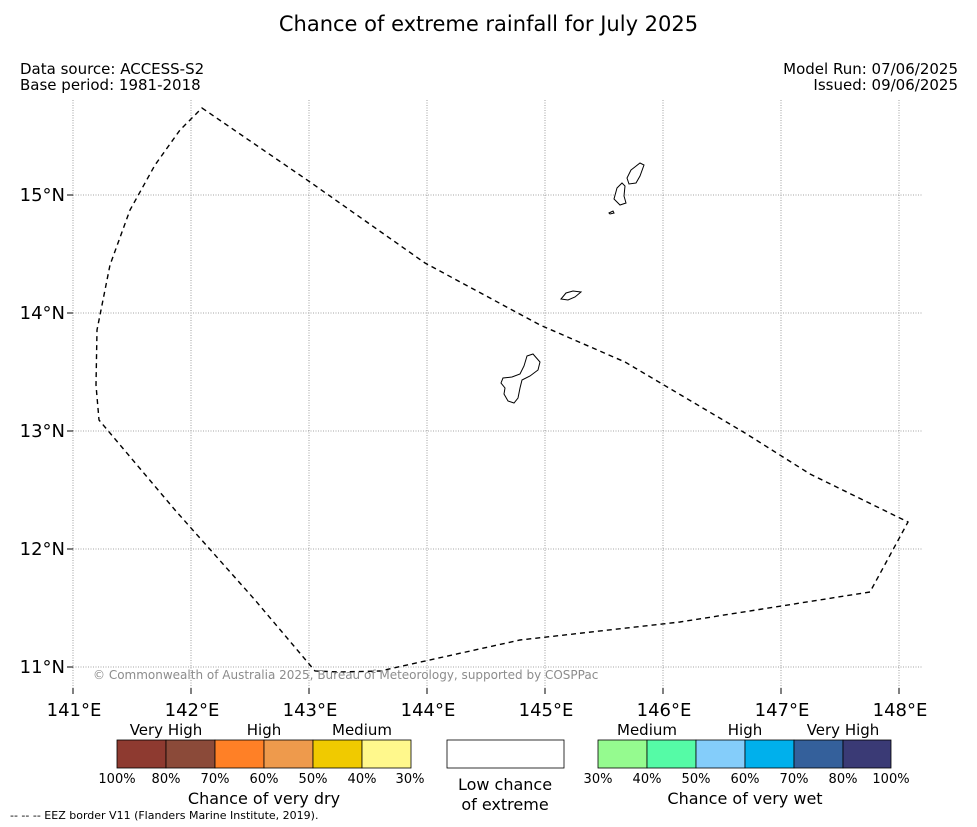 This screenshot has width=977, height=827. What do you see at coordinates (264, 798) in the screenshot?
I see `dry-caption: Chance of very dry` at bounding box center [264, 798].